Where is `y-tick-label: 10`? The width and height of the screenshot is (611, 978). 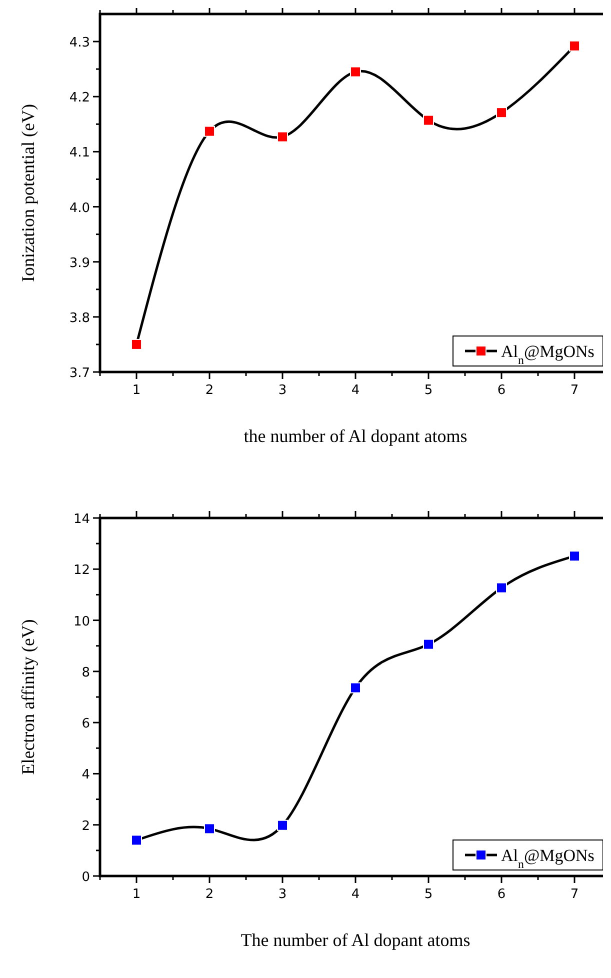
y-tick-label: 10 is located at coordinates (81, 622).